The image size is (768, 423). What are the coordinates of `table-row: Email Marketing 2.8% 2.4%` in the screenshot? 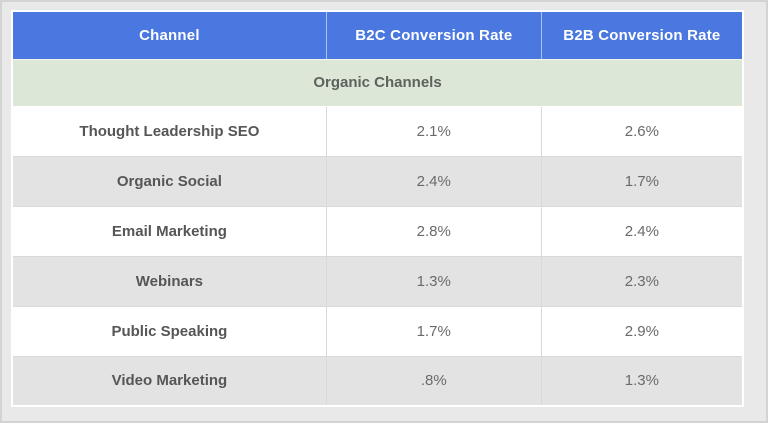 It's located at (377, 231).